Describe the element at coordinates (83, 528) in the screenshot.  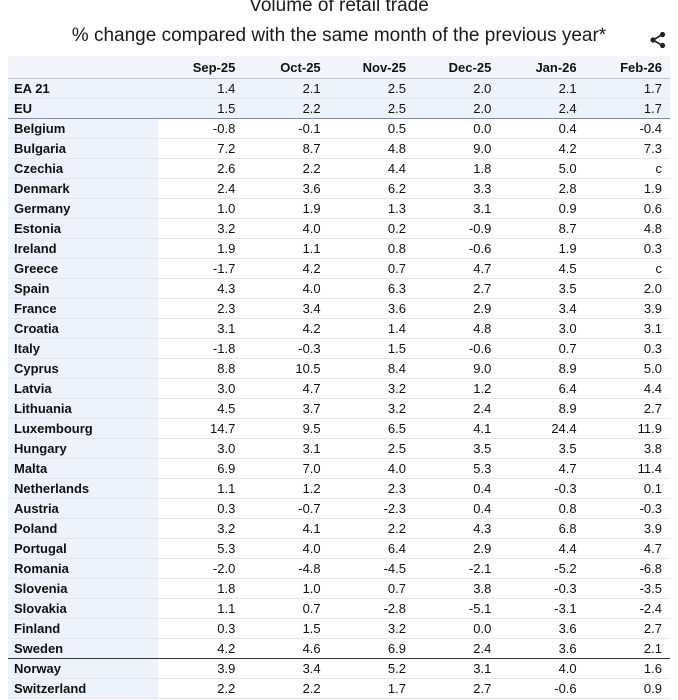
I see `country-name: Poland` at that location.